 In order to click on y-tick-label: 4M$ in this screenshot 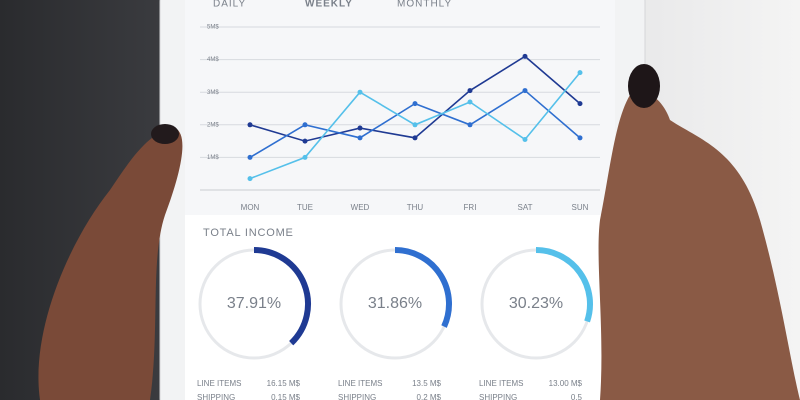, I will do `click(213, 60)`.